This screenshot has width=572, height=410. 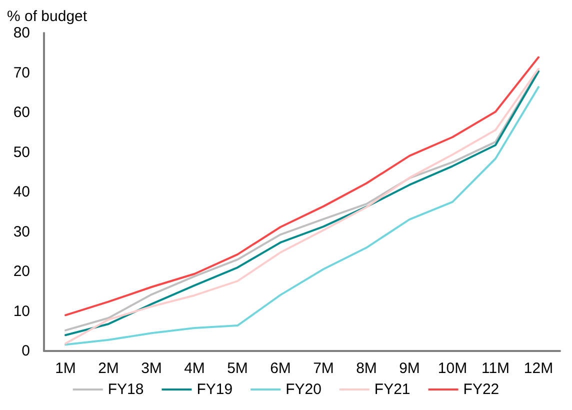 What do you see at coordinates (21, 33) in the screenshot?
I see `y-tick-label: 80` at bounding box center [21, 33].